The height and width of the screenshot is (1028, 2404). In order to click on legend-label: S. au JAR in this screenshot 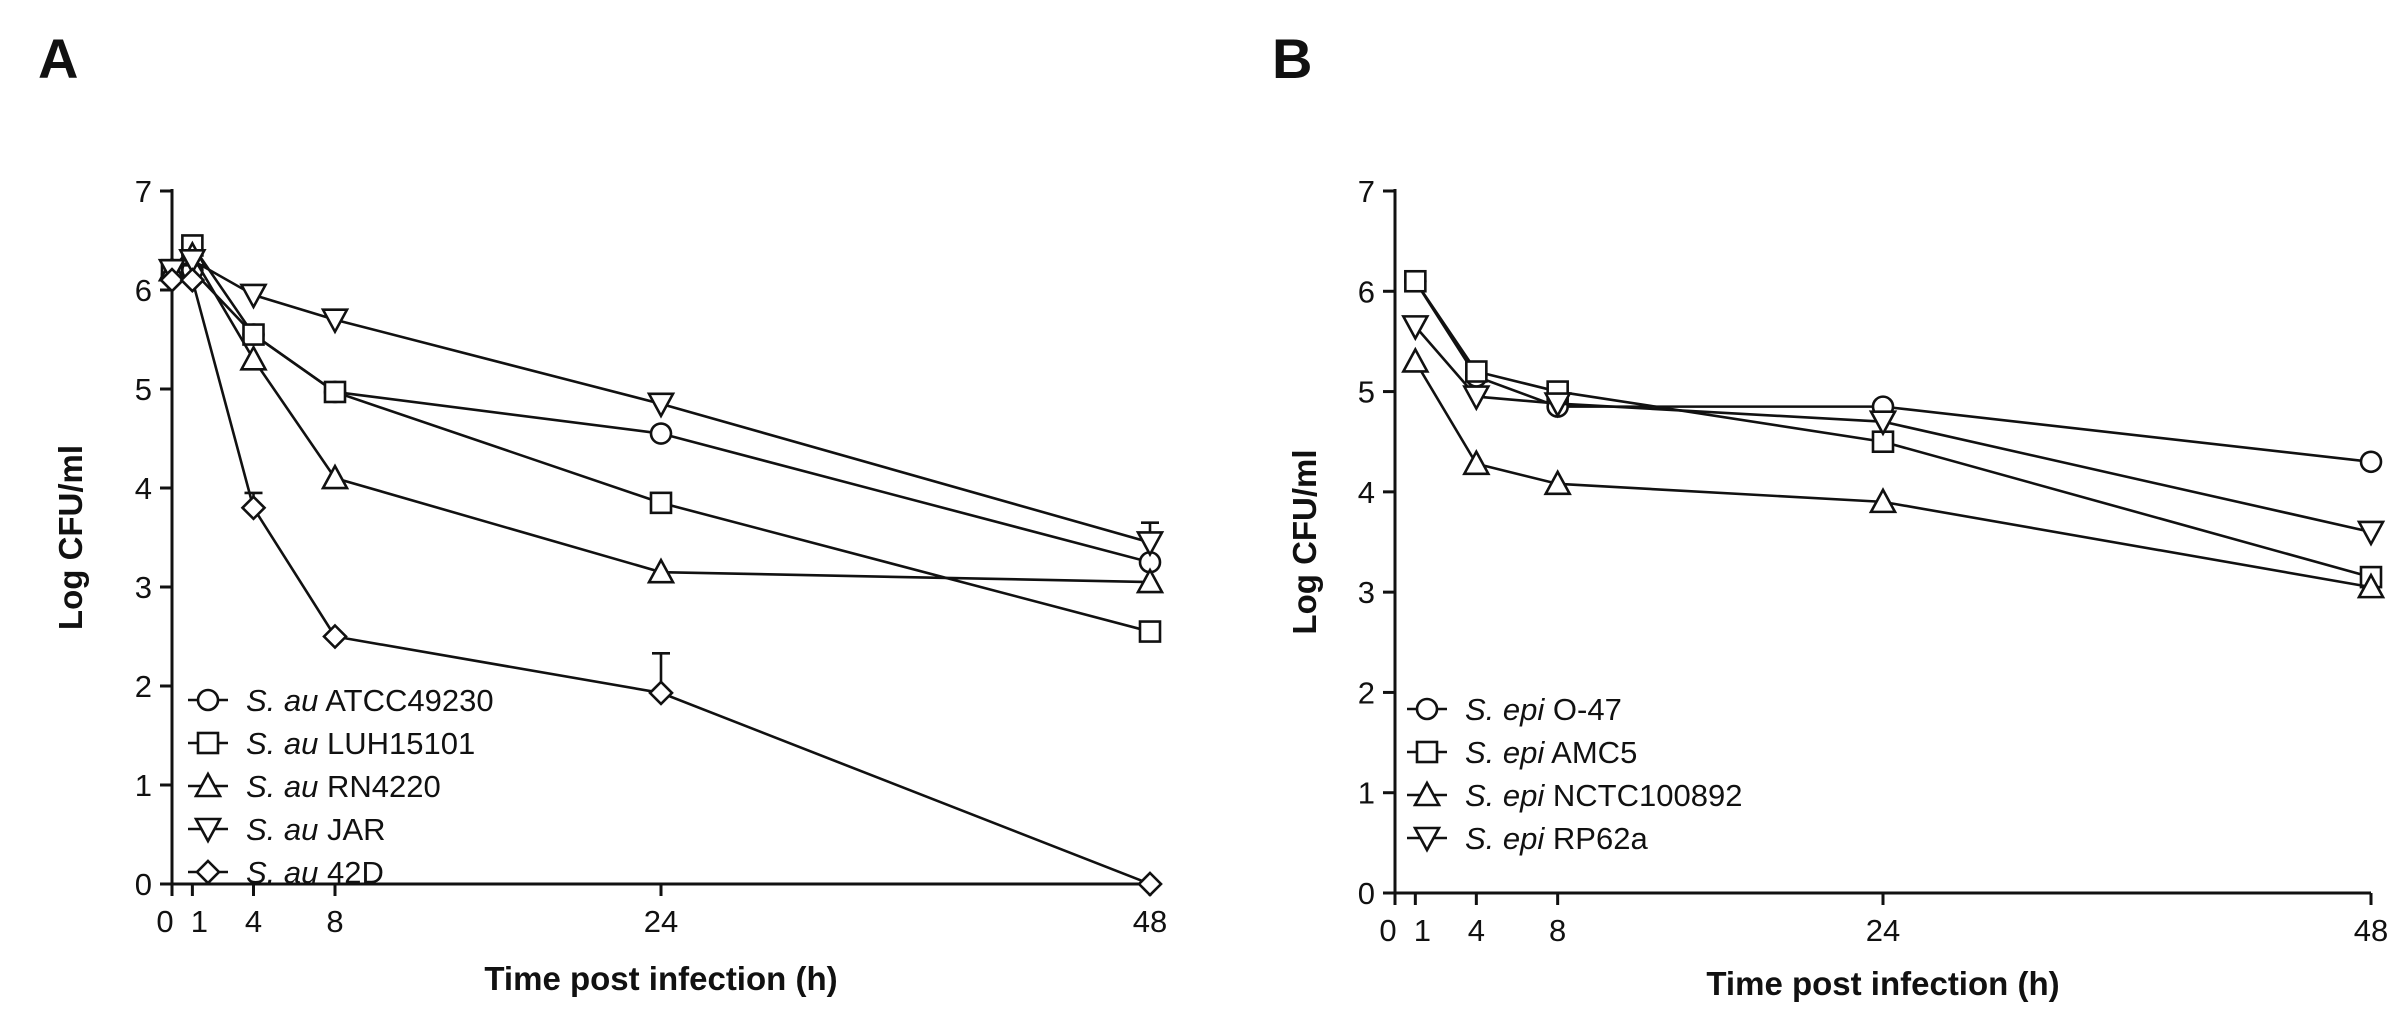, I will do `click(316, 829)`.